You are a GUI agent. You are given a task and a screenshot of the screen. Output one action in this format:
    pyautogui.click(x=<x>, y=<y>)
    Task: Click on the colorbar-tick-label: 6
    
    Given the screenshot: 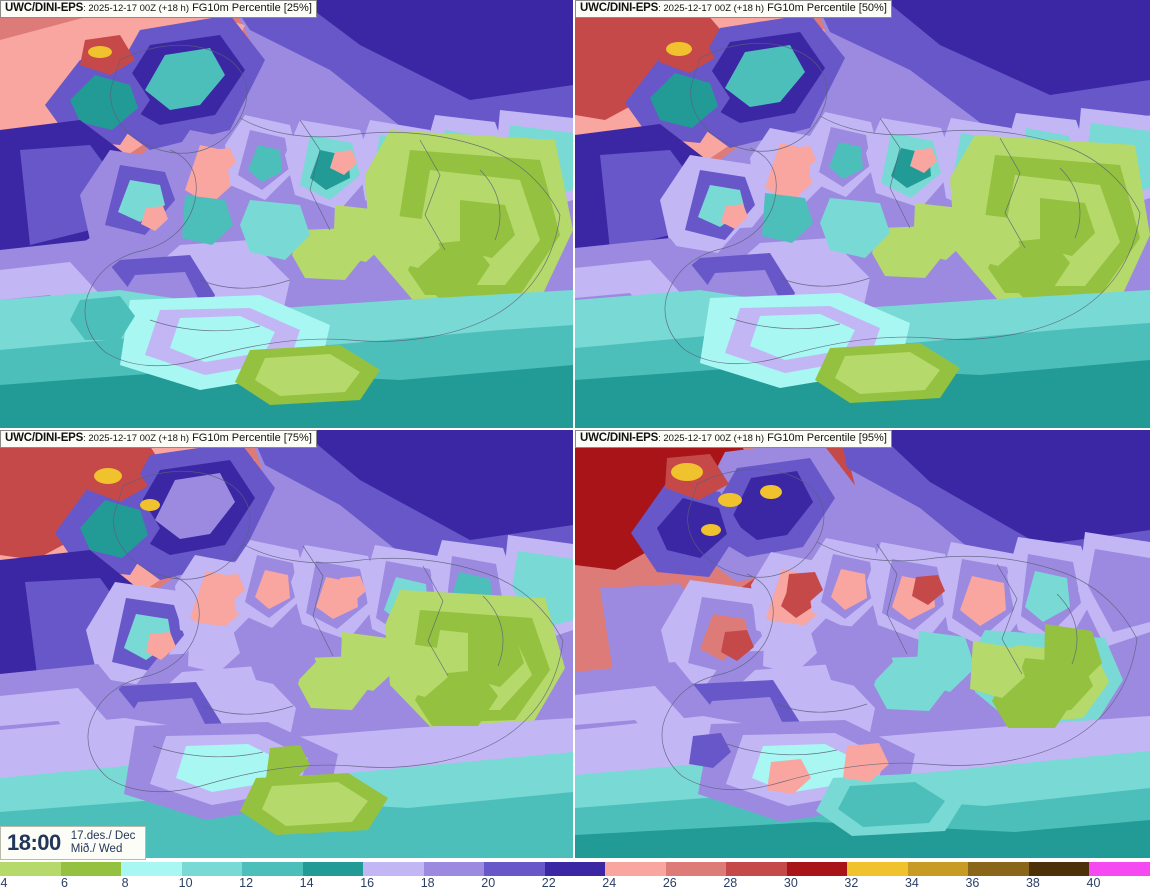 What is the action you would take?
    pyautogui.click(x=64, y=883)
    